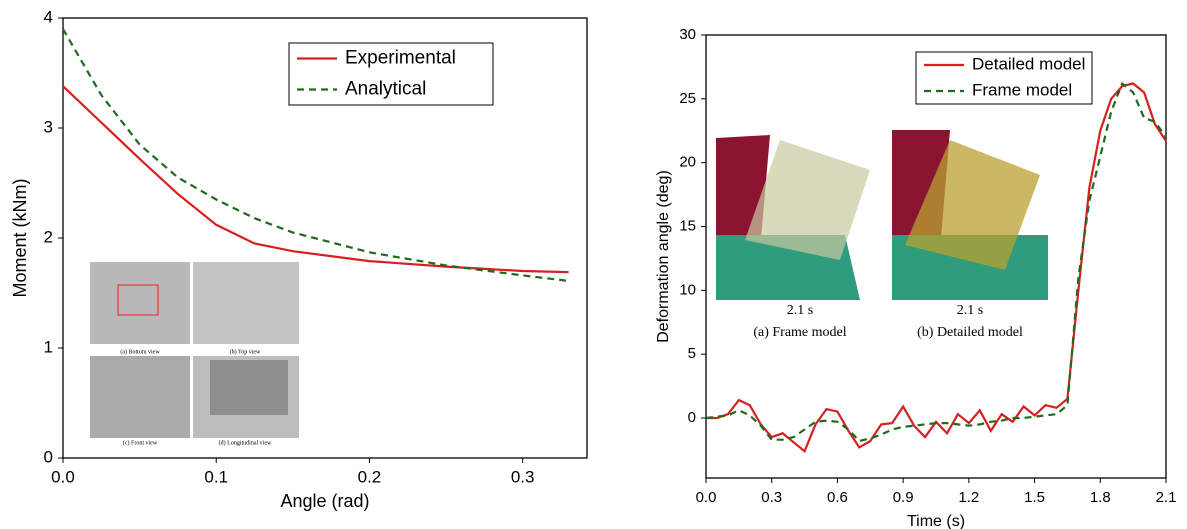  What do you see at coordinates (1028, 63) in the screenshot?
I see `legend-label: Detailed model` at bounding box center [1028, 63].